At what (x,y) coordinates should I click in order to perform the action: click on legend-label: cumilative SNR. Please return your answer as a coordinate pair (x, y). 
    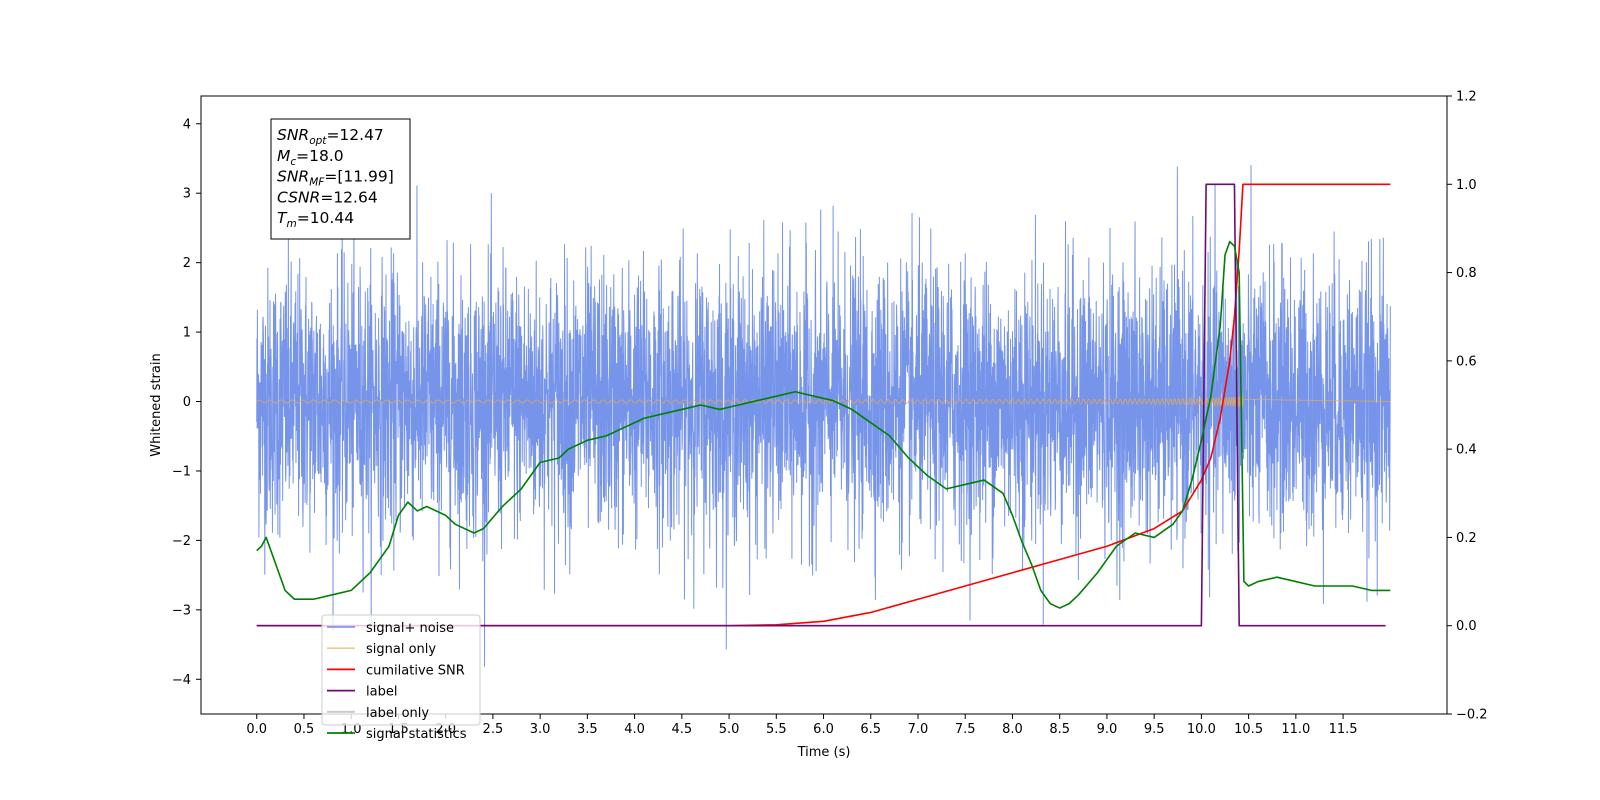
    Looking at the image, I should click on (415, 670).